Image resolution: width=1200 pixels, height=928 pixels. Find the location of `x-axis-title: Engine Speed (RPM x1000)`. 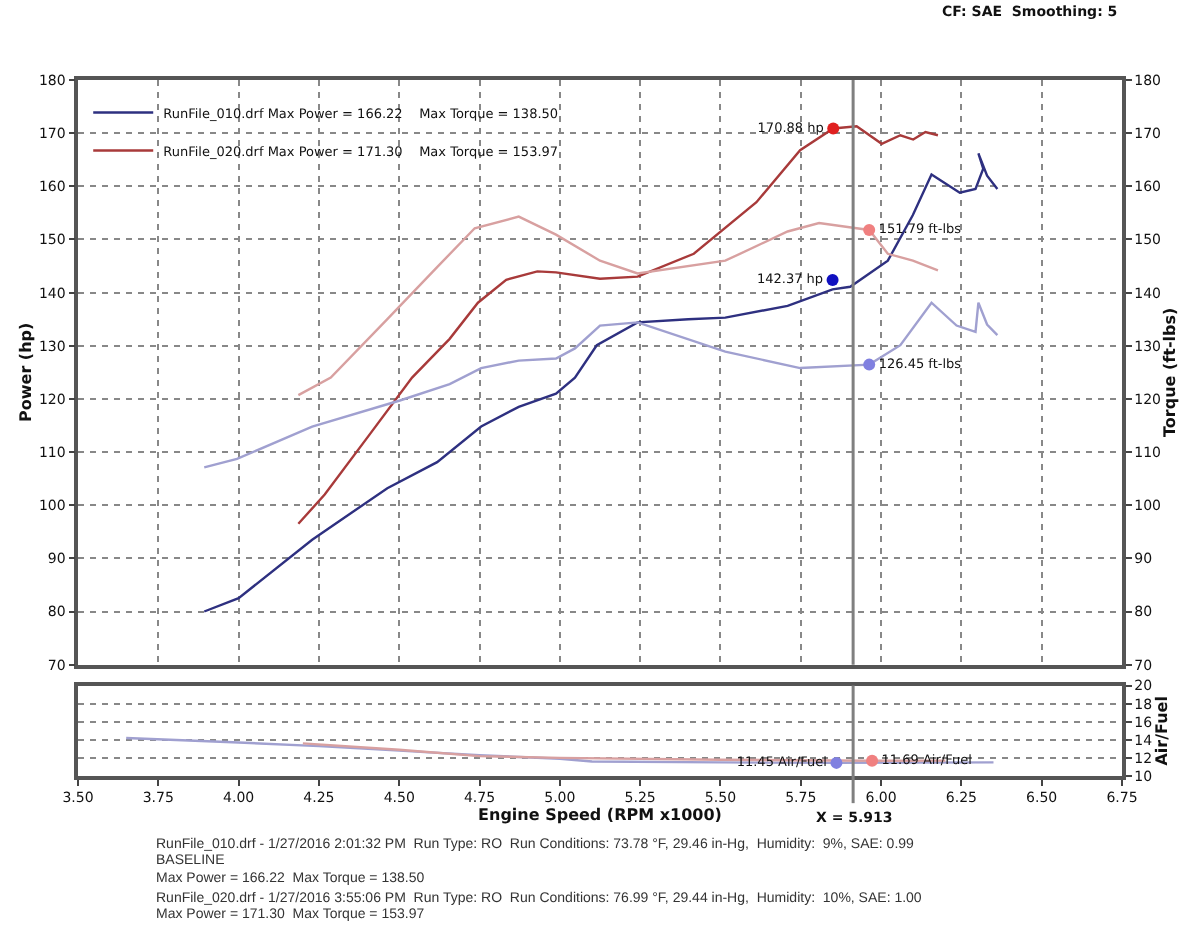

x-axis-title: Engine Speed (RPM x1000) is located at coordinates (600, 815).